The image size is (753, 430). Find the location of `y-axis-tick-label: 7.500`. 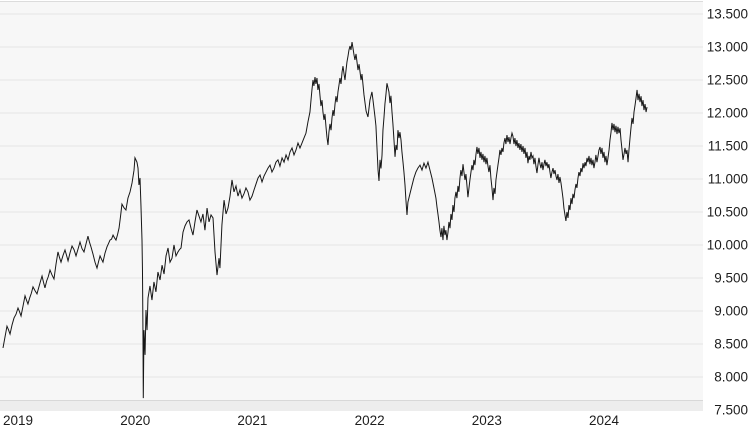

y-axis-tick-label: 7.500 is located at coordinates (731, 410).